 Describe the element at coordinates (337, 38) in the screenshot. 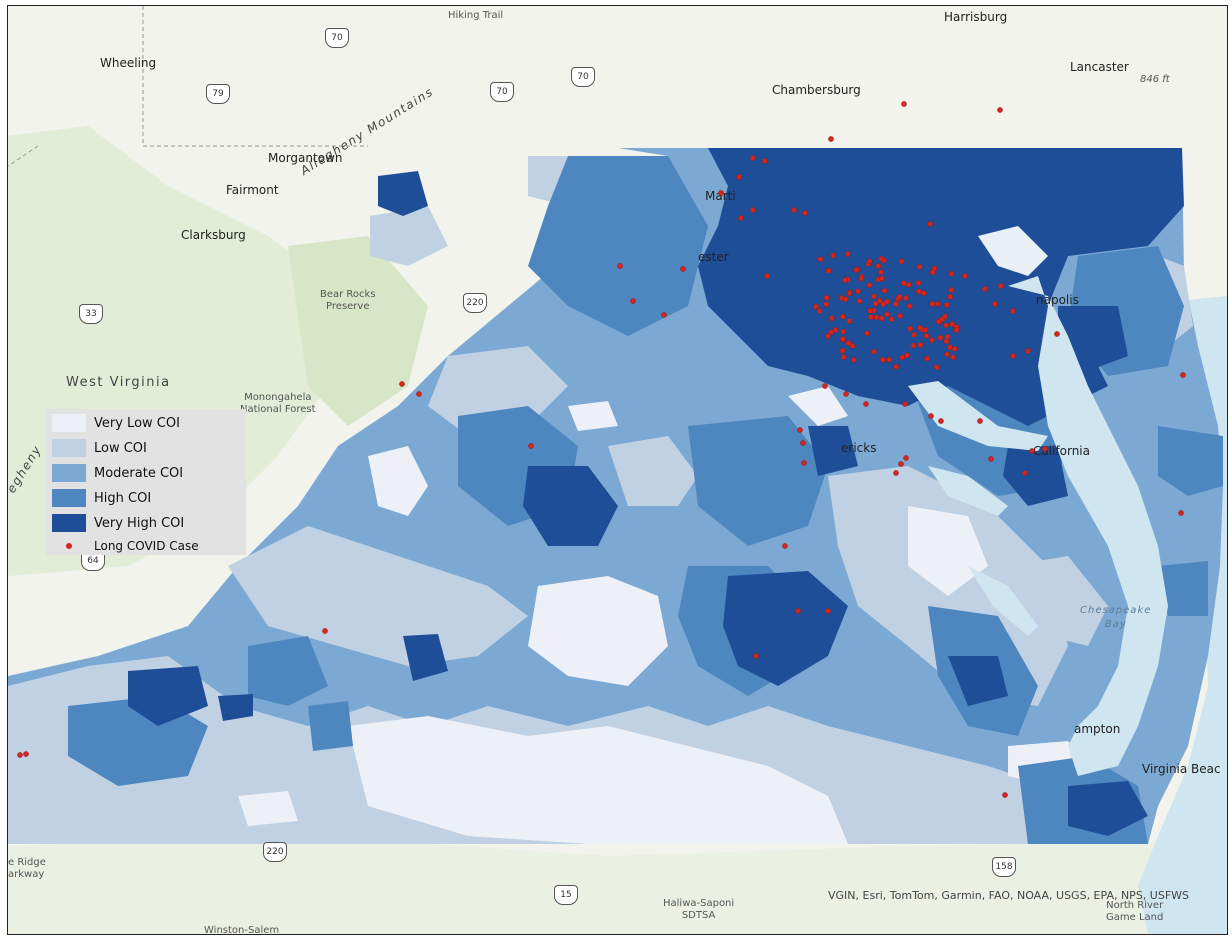

I see `highway-shield-icon: 70` at that location.